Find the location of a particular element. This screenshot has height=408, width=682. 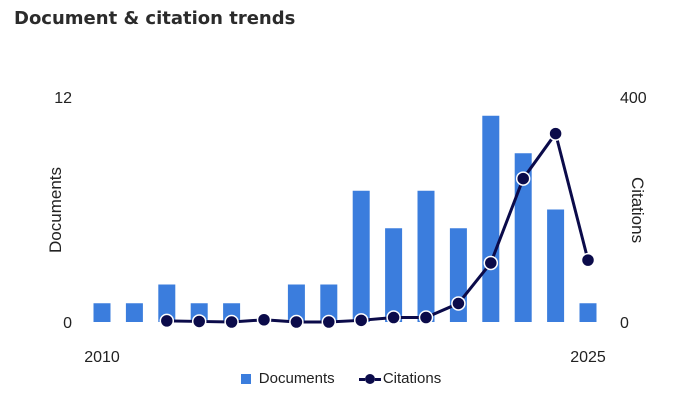

documents-bar-2024 is located at coordinates (556, 265).